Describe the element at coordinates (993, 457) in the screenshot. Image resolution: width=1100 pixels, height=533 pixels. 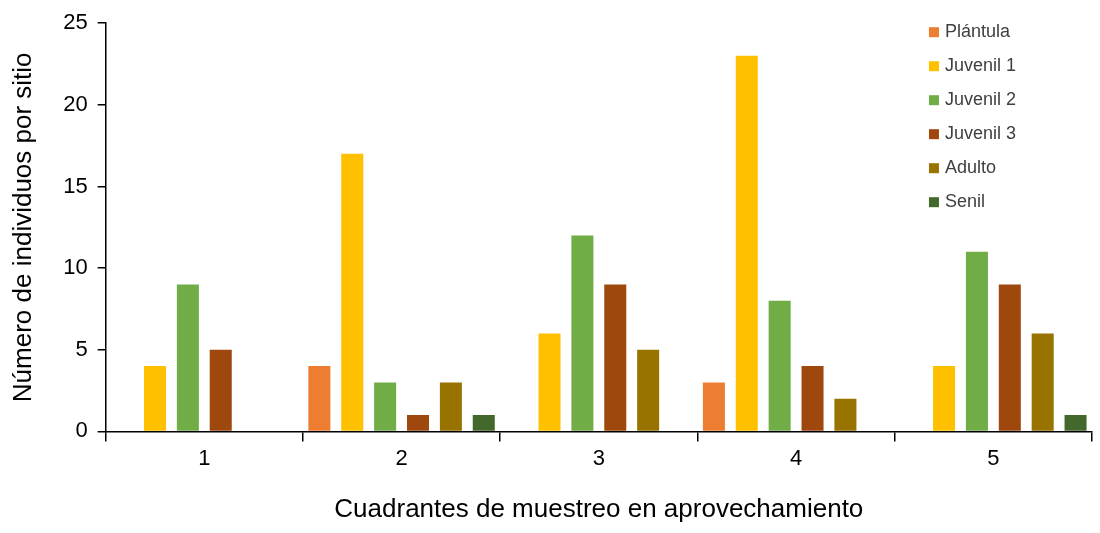
I see `x-tick-label: 5` at that location.